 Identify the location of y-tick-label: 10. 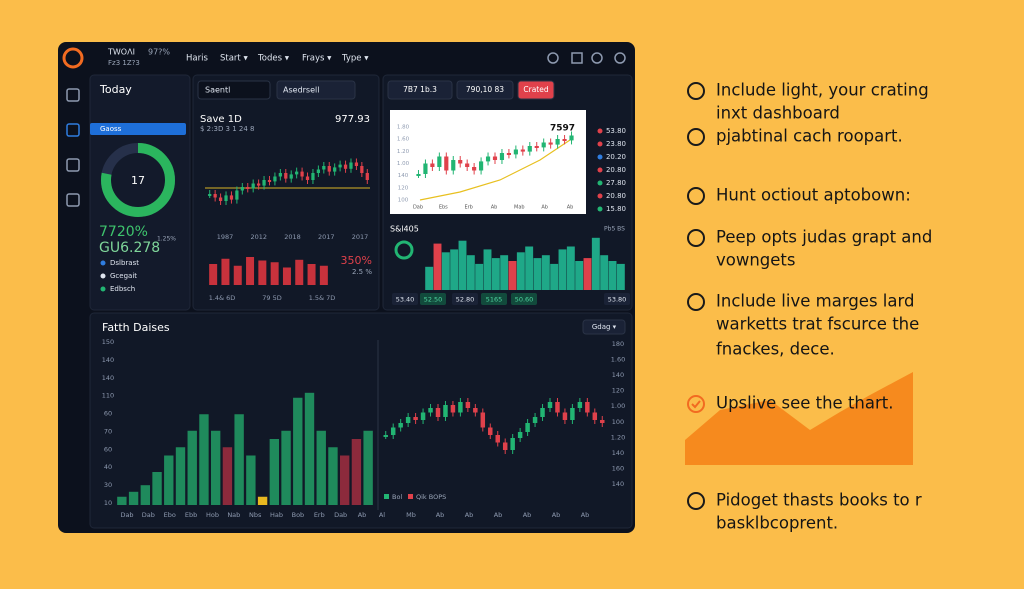
(108, 503).